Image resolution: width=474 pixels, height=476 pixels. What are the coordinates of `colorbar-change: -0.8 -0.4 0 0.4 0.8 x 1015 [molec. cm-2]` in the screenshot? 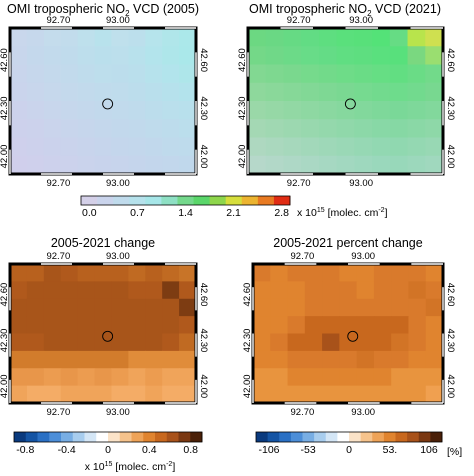 It's located at (108, 452).